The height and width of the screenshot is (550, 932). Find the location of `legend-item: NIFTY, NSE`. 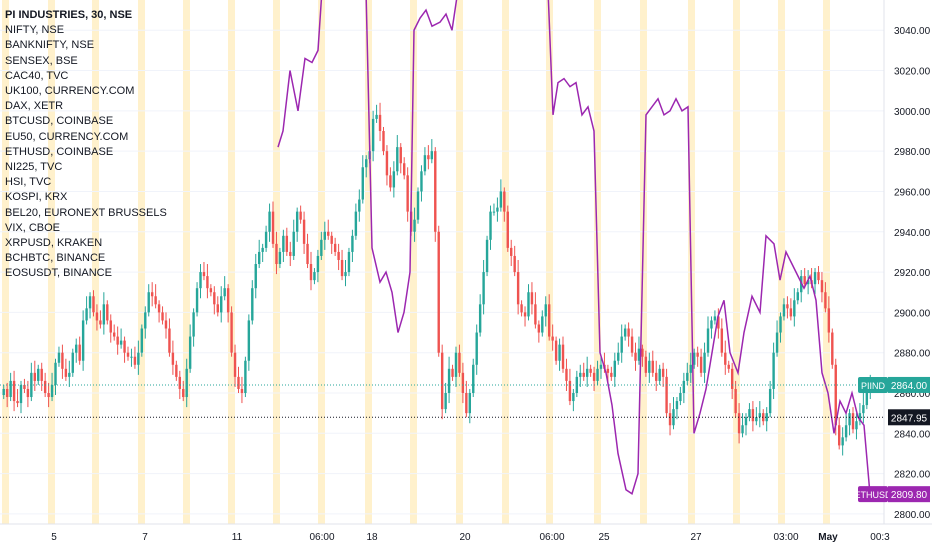

legend-item: NIFTY, NSE is located at coordinates (35, 30).